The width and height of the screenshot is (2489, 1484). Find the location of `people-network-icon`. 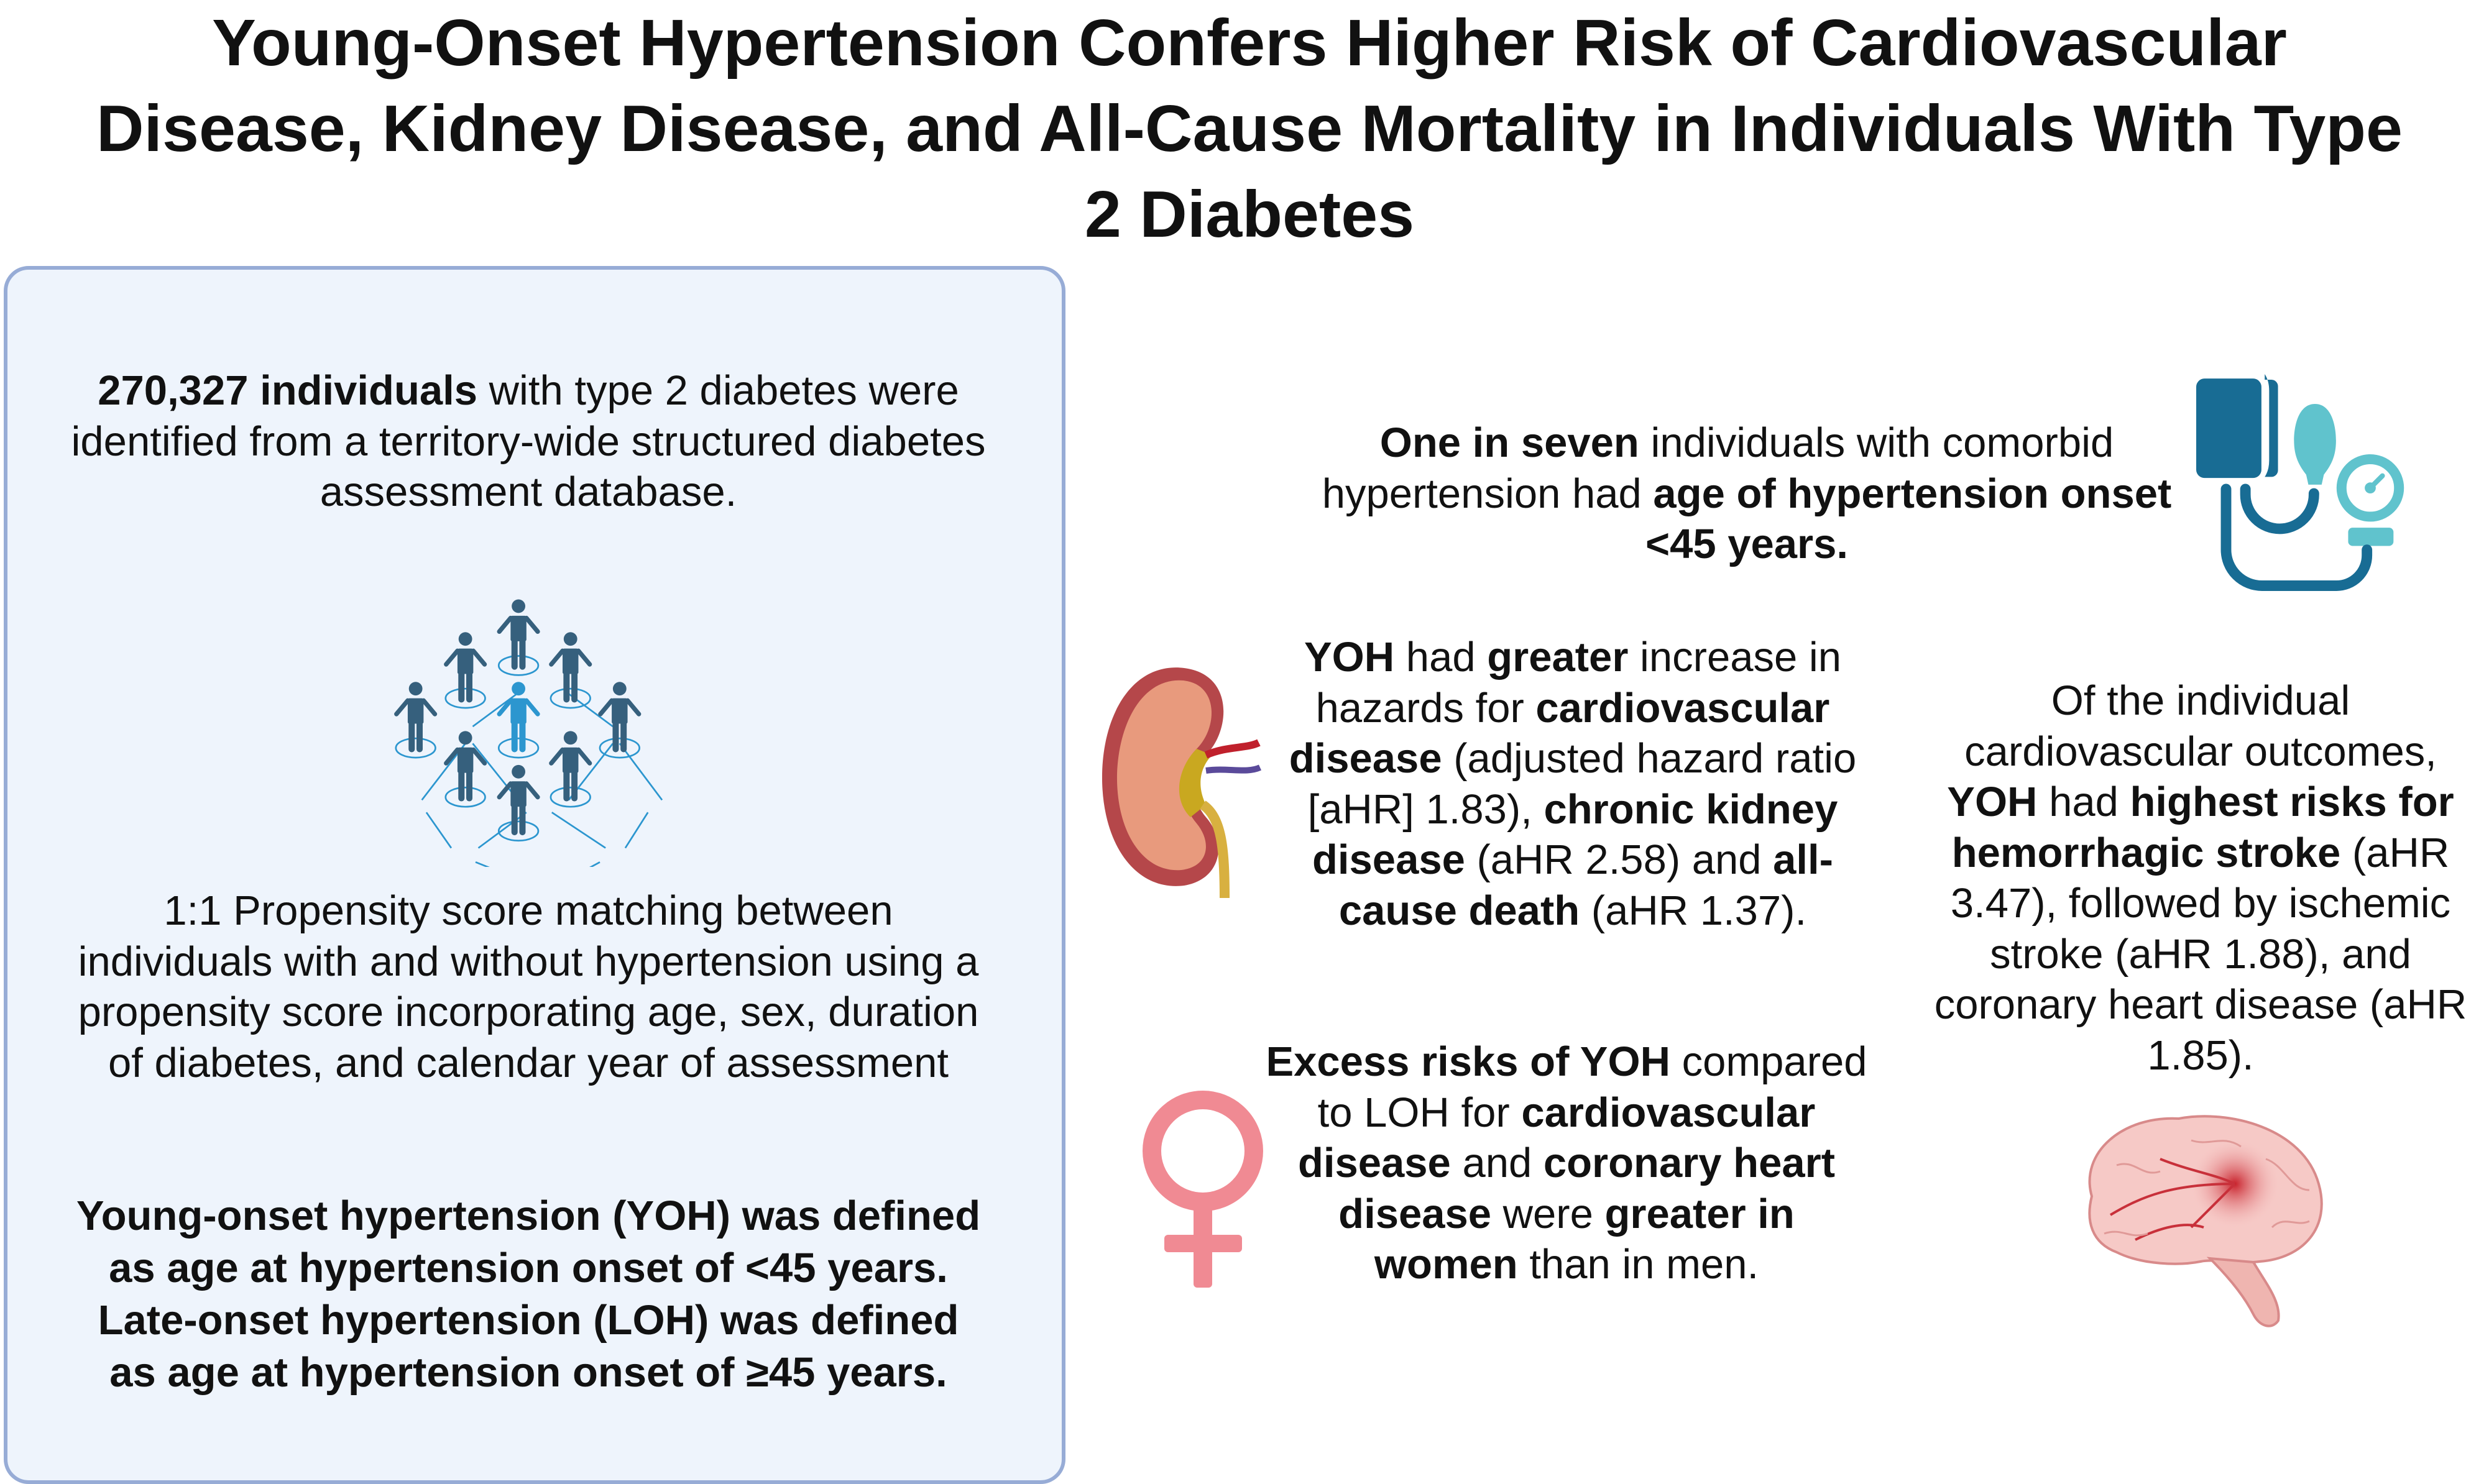

people-network-icon is located at coordinates (528, 733).